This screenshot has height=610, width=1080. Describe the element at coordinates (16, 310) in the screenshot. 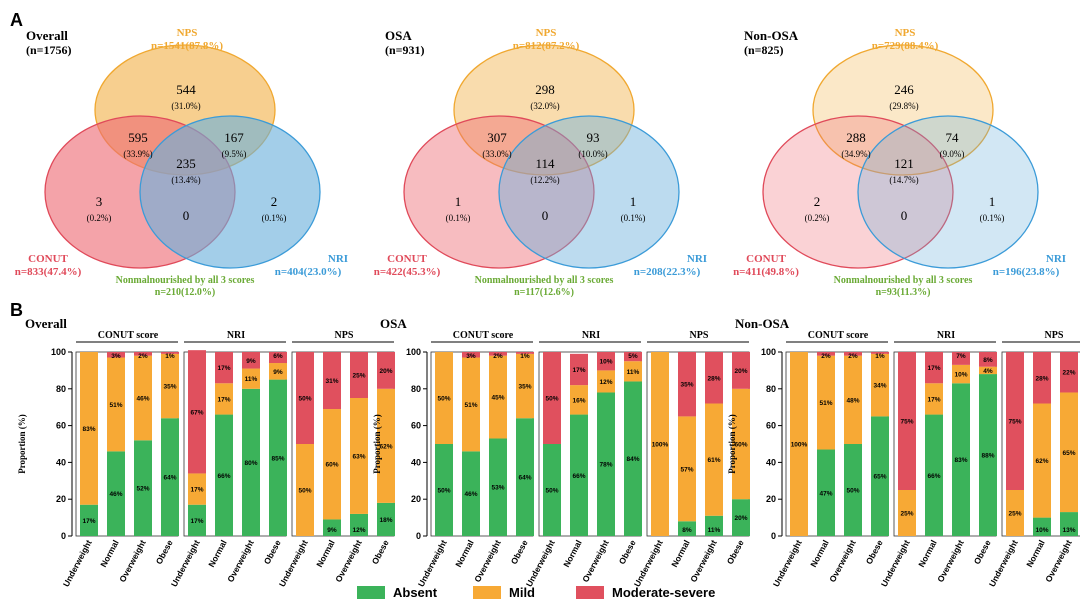

I see `panel-b-label: B` at that location.